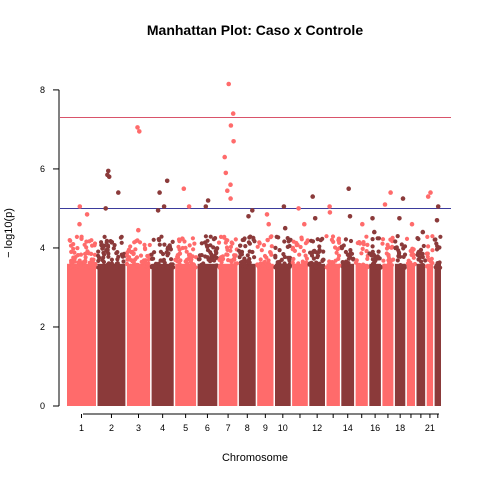  What do you see at coordinates (138, 334) in the screenshot?
I see `chromosome-3-body` at bounding box center [138, 334].